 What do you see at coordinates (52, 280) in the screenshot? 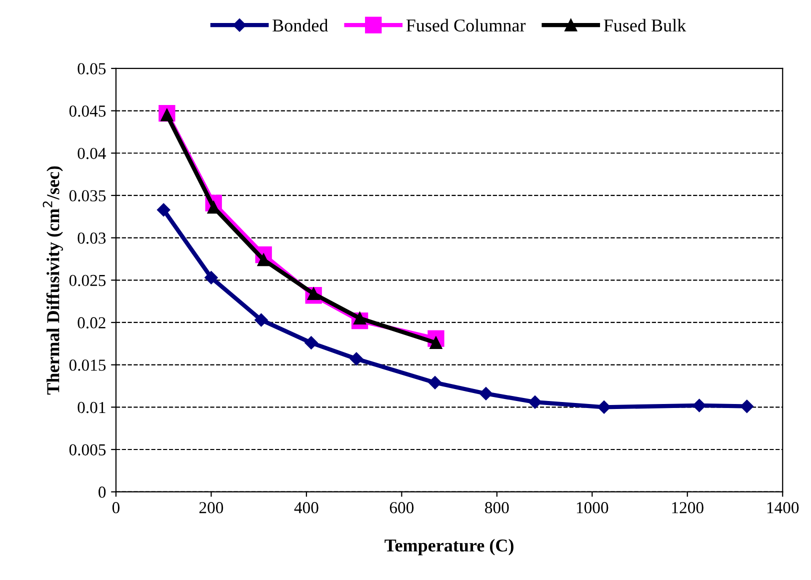
I see `y-axis-title: Thermal Diffusivity (cm$^{2}$/sec)` at bounding box center [52, 280].